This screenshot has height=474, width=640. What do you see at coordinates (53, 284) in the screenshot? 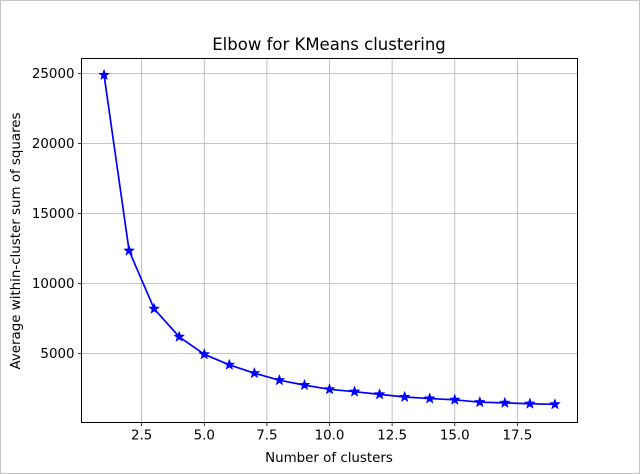
I see `y-tick-label: 10000` at bounding box center [53, 284].